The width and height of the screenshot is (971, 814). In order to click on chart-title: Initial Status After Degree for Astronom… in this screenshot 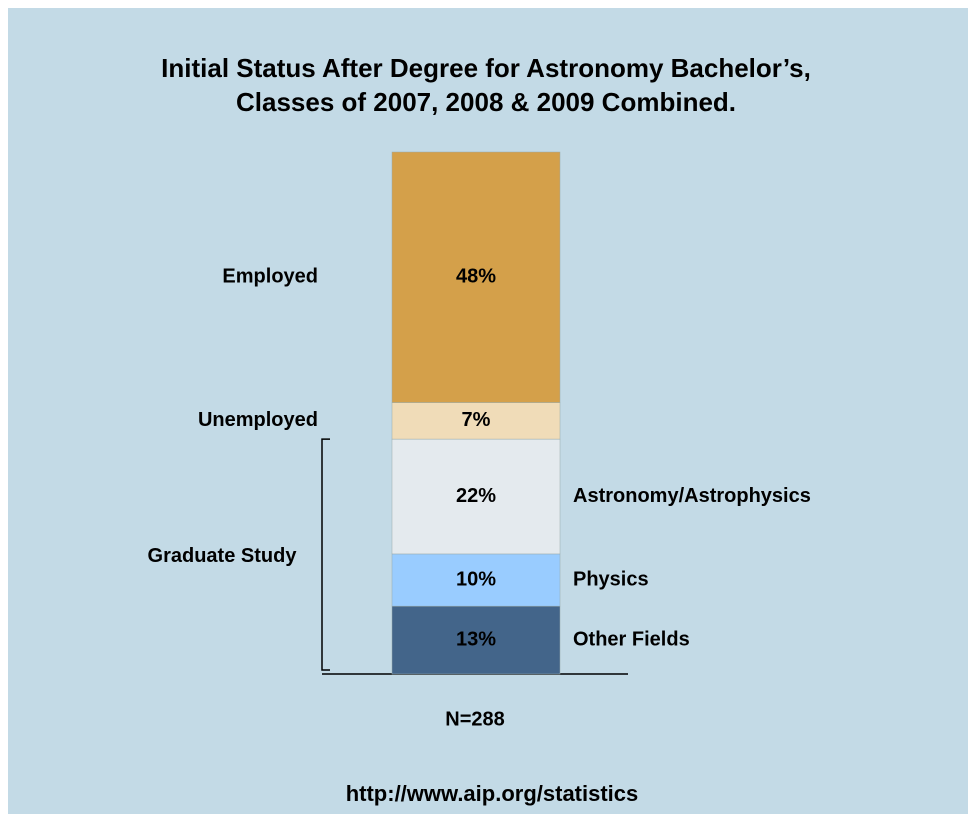, I will do `click(486, 68)`.